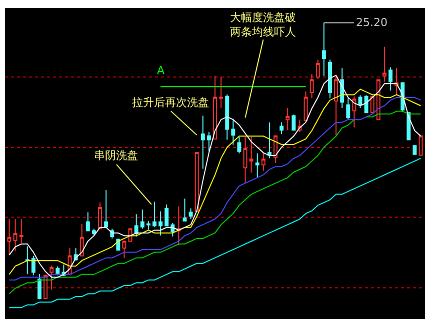 The width and height of the screenshot is (430, 329). What do you see at coordinates (170, 102) in the screenshot?
I see `annotation: 拉升后再次洗盘` at bounding box center [170, 102].